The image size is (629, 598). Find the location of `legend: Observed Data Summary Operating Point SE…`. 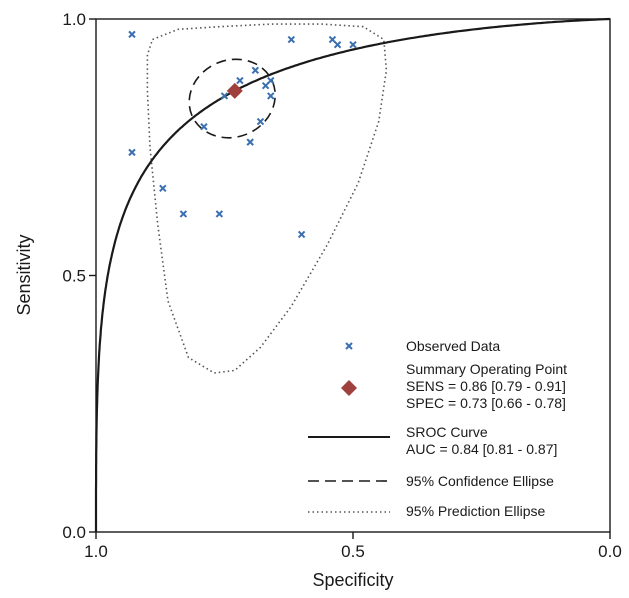

legend: Observed Data Summary Operating Point SE… is located at coordinates (437, 428).